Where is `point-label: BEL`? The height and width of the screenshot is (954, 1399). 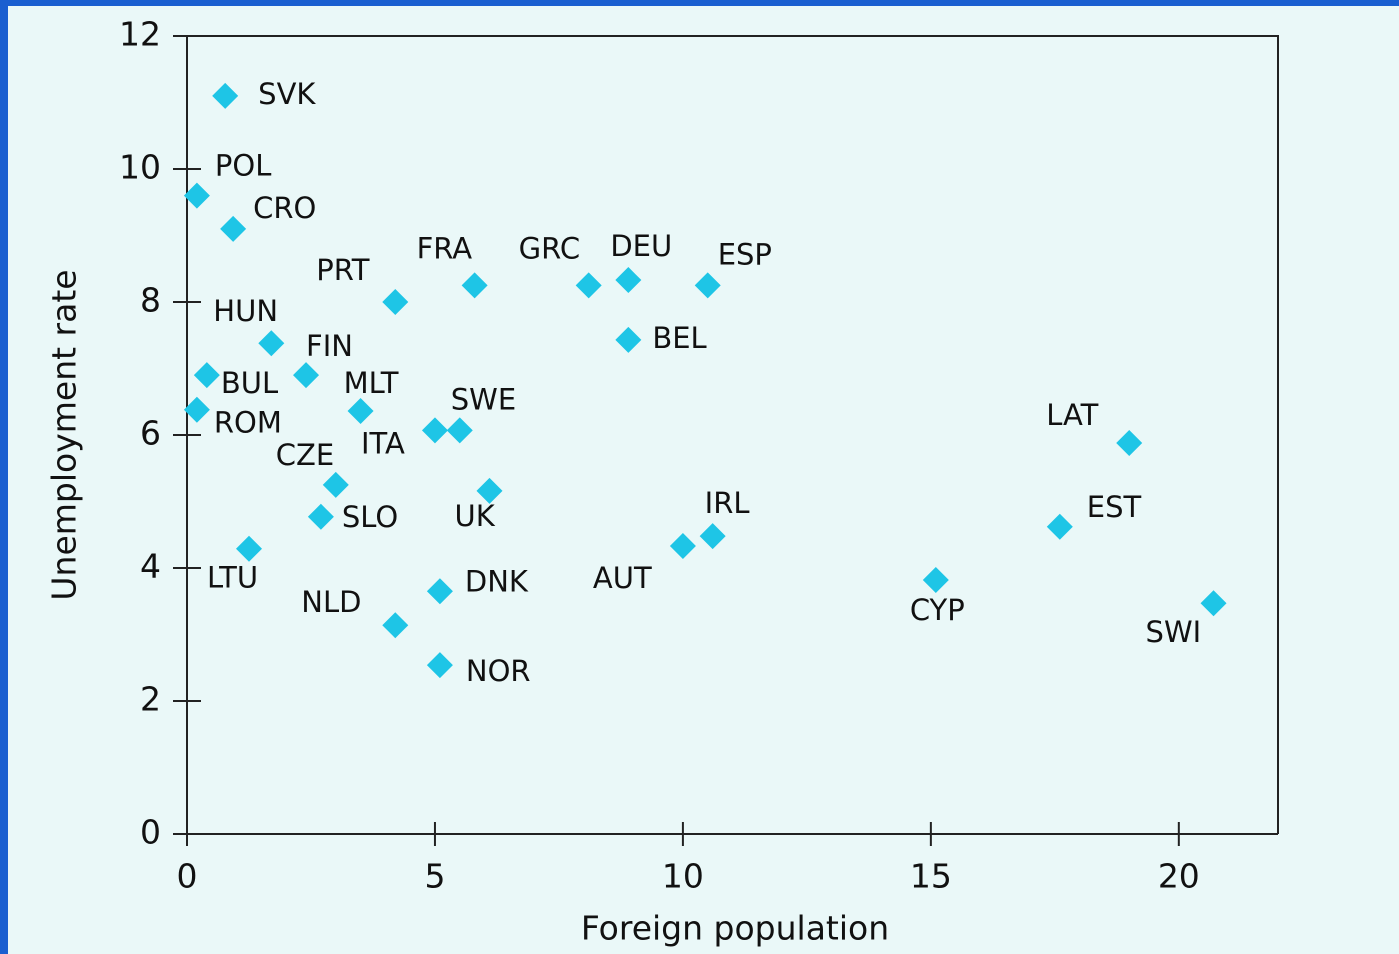 point-label: BEL is located at coordinates (679, 338).